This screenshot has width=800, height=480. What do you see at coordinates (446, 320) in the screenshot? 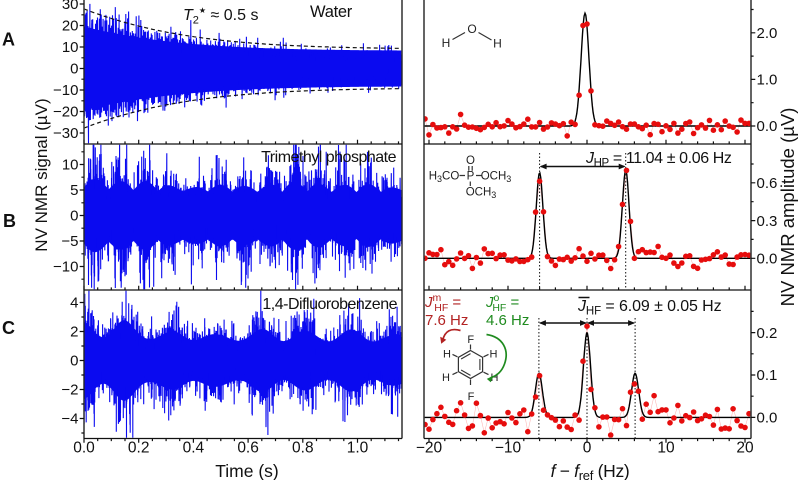
I see `svg-text: 7.6 Hz` at bounding box center [446, 320].